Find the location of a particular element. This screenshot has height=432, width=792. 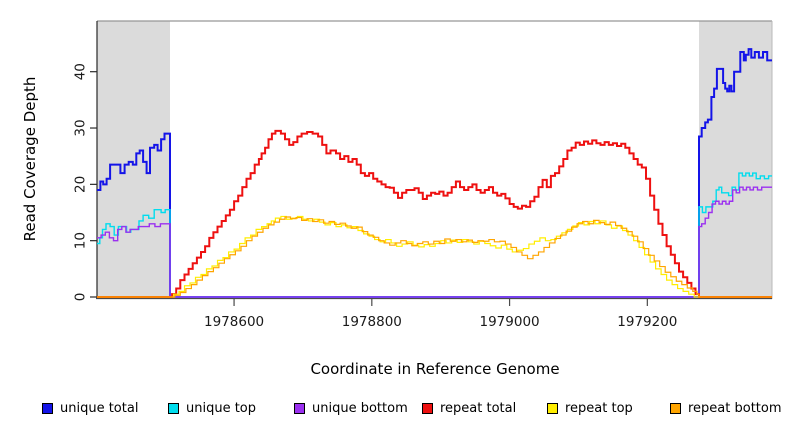

masked-region-left is located at coordinates (134, 160).